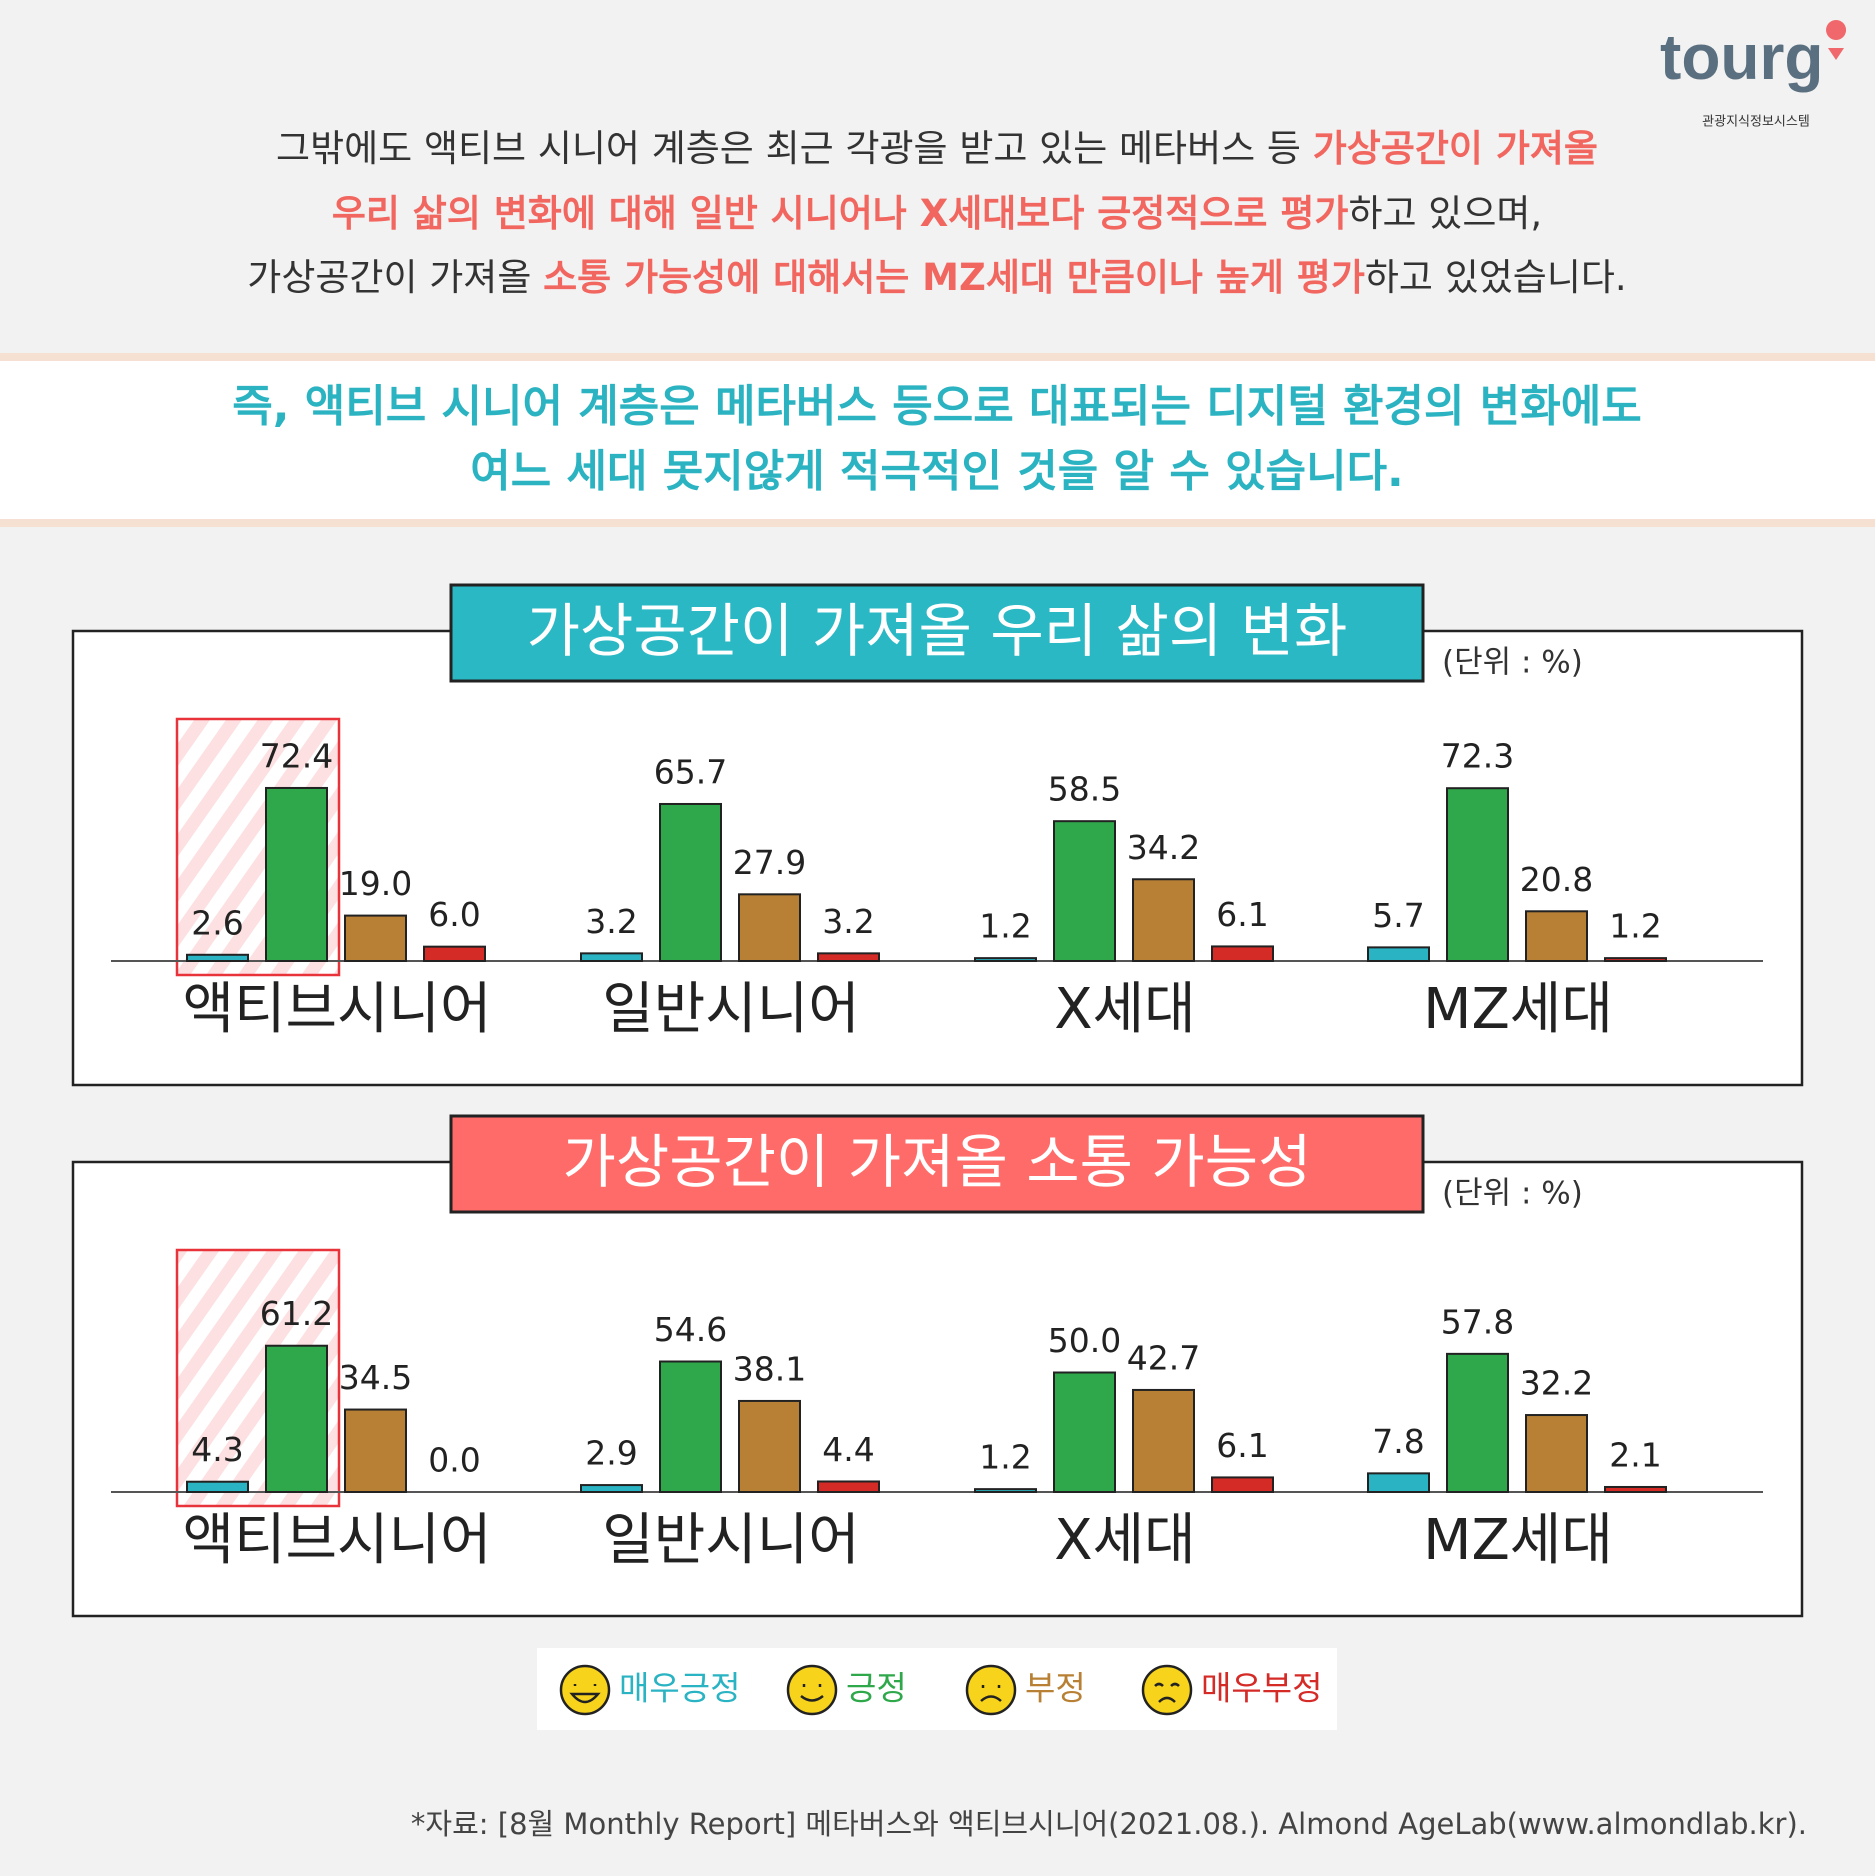 Image resolution: width=1875 pixels, height=1876 pixels. Describe the element at coordinates (1163, 847) in the screenshot. I see `value-label: 34.2` at that location.